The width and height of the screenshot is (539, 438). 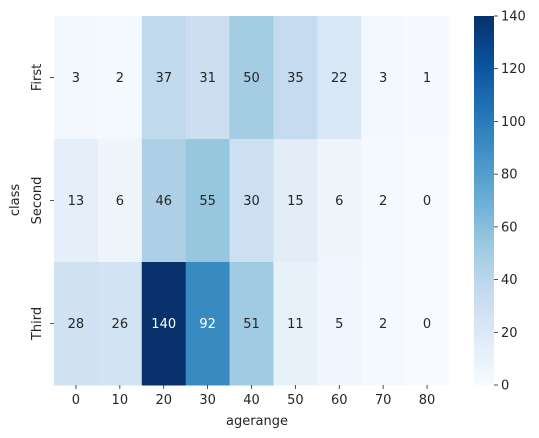 What do you see at coordinates (37, 324) in the screenshot?
I see `y-tick-label: Third` at bounding box center [37, 324].